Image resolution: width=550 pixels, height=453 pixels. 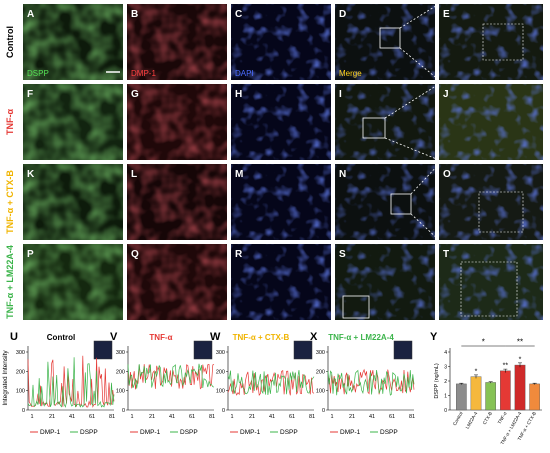 I want to click on panel-letter: Y, so click(x=434, y=337).